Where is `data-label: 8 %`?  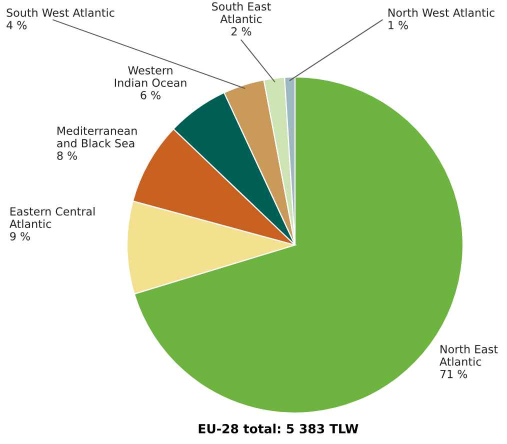 data-label: 8 % is located at coordinates (67, 155).